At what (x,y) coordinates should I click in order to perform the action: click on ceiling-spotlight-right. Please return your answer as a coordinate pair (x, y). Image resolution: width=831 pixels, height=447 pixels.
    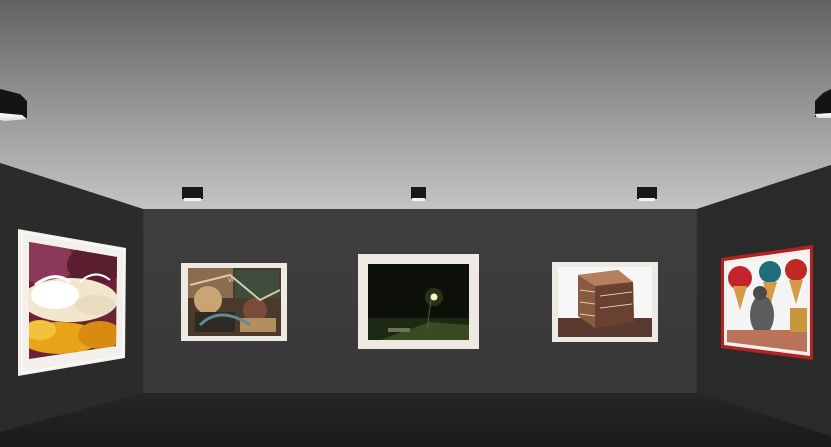
    Looking at the image, I should click on (823, 103).